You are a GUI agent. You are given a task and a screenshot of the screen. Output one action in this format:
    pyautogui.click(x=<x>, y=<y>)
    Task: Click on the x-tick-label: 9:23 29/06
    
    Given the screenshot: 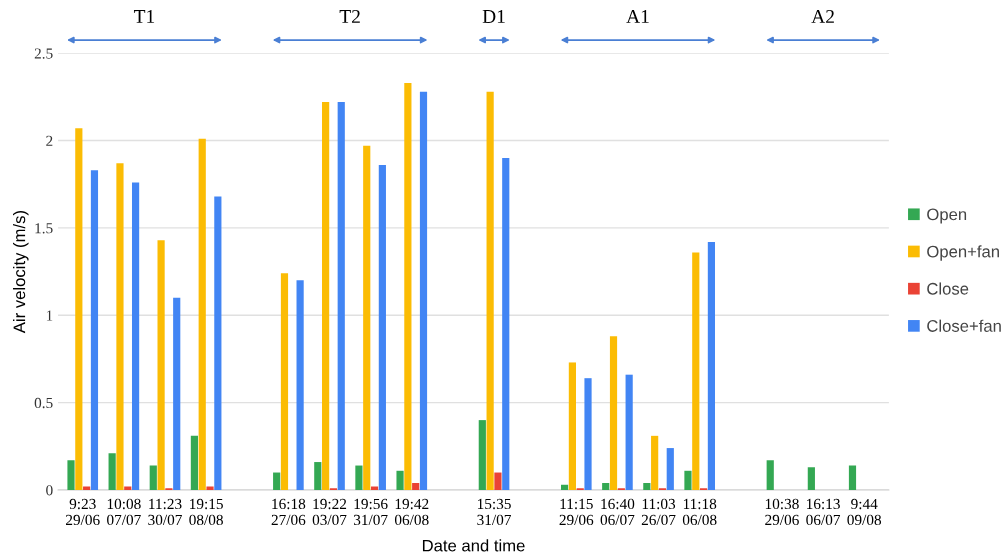 What is the action you would take?
    pyautogui.click(x=83, y=512)
    